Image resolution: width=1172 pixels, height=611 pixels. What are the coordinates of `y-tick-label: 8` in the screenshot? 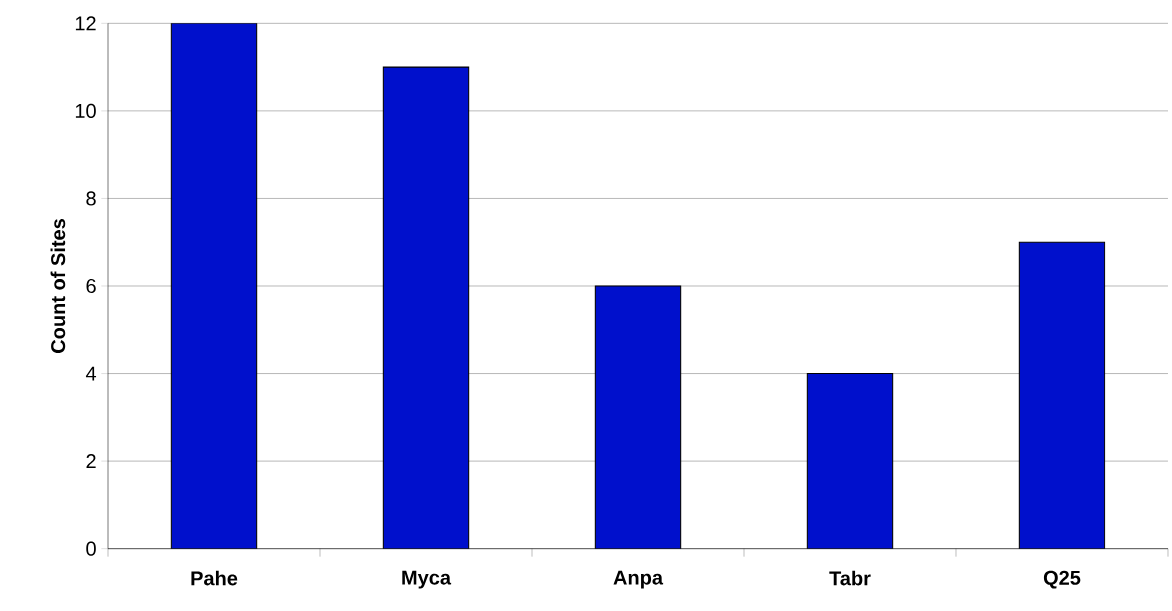 It's located at (91, 198).